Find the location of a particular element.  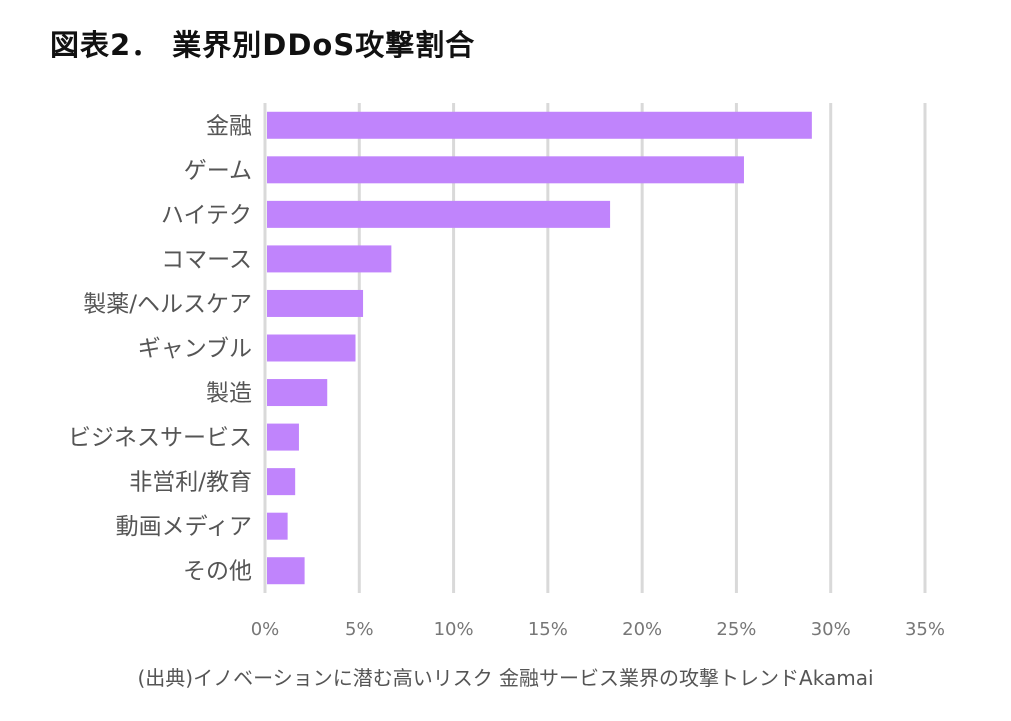

category-label: その他 is located at coordinates (217, 572).